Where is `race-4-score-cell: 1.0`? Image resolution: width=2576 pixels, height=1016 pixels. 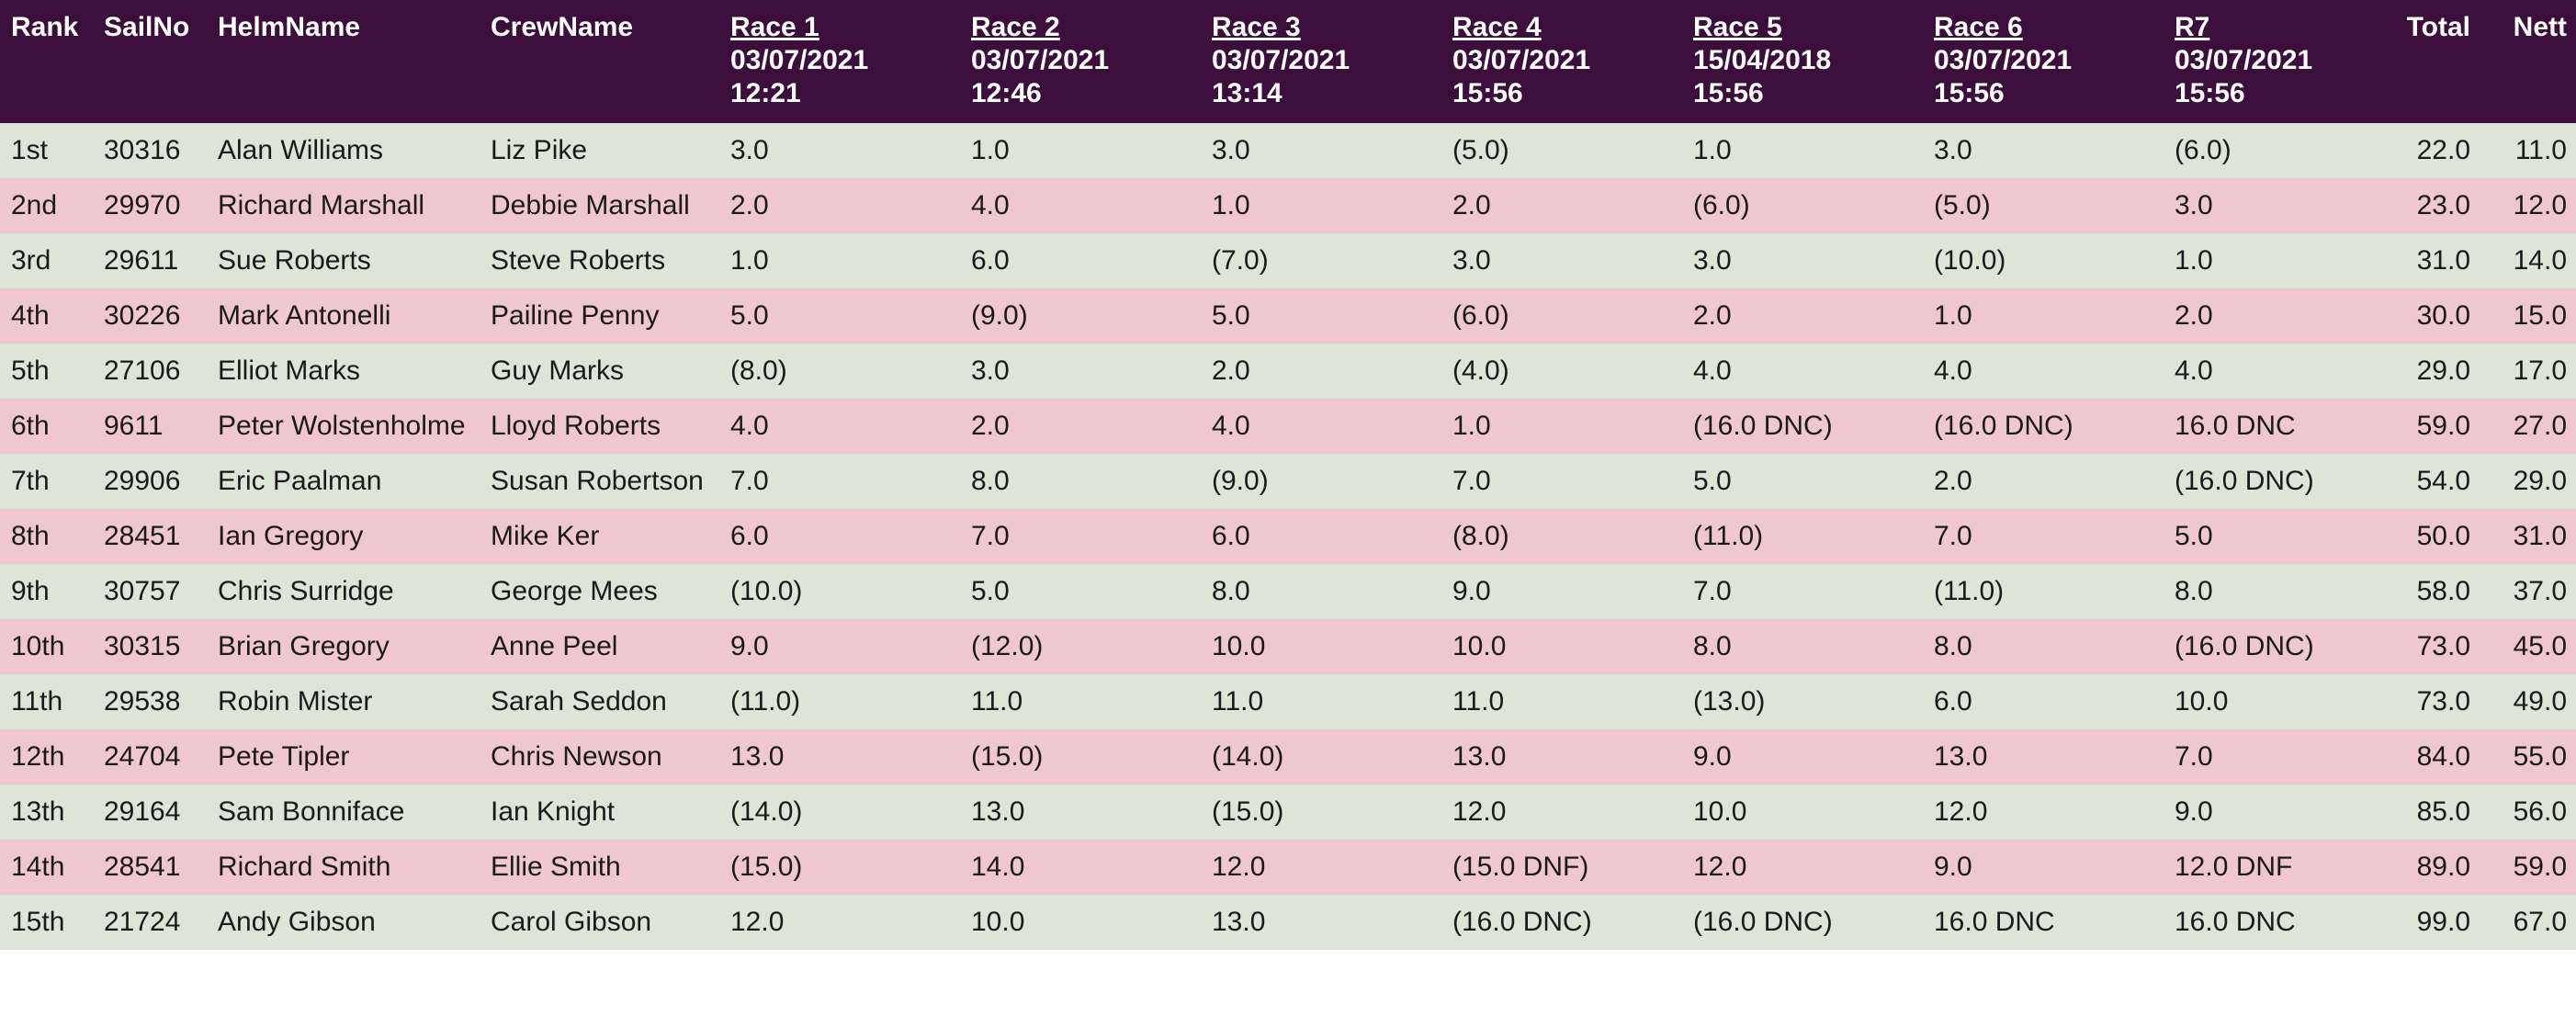 race-4-score-cell: 1.0 is located at coordinates (1561, 427).